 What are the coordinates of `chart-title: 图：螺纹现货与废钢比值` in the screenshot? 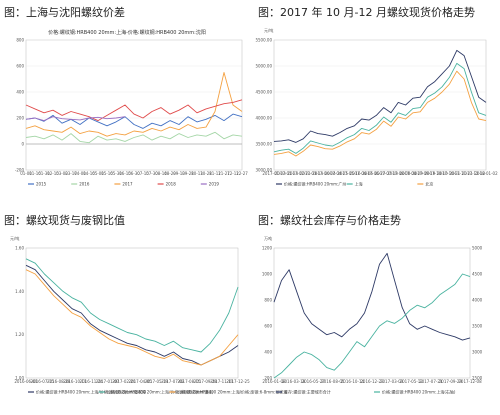 It's located at (64, 220).